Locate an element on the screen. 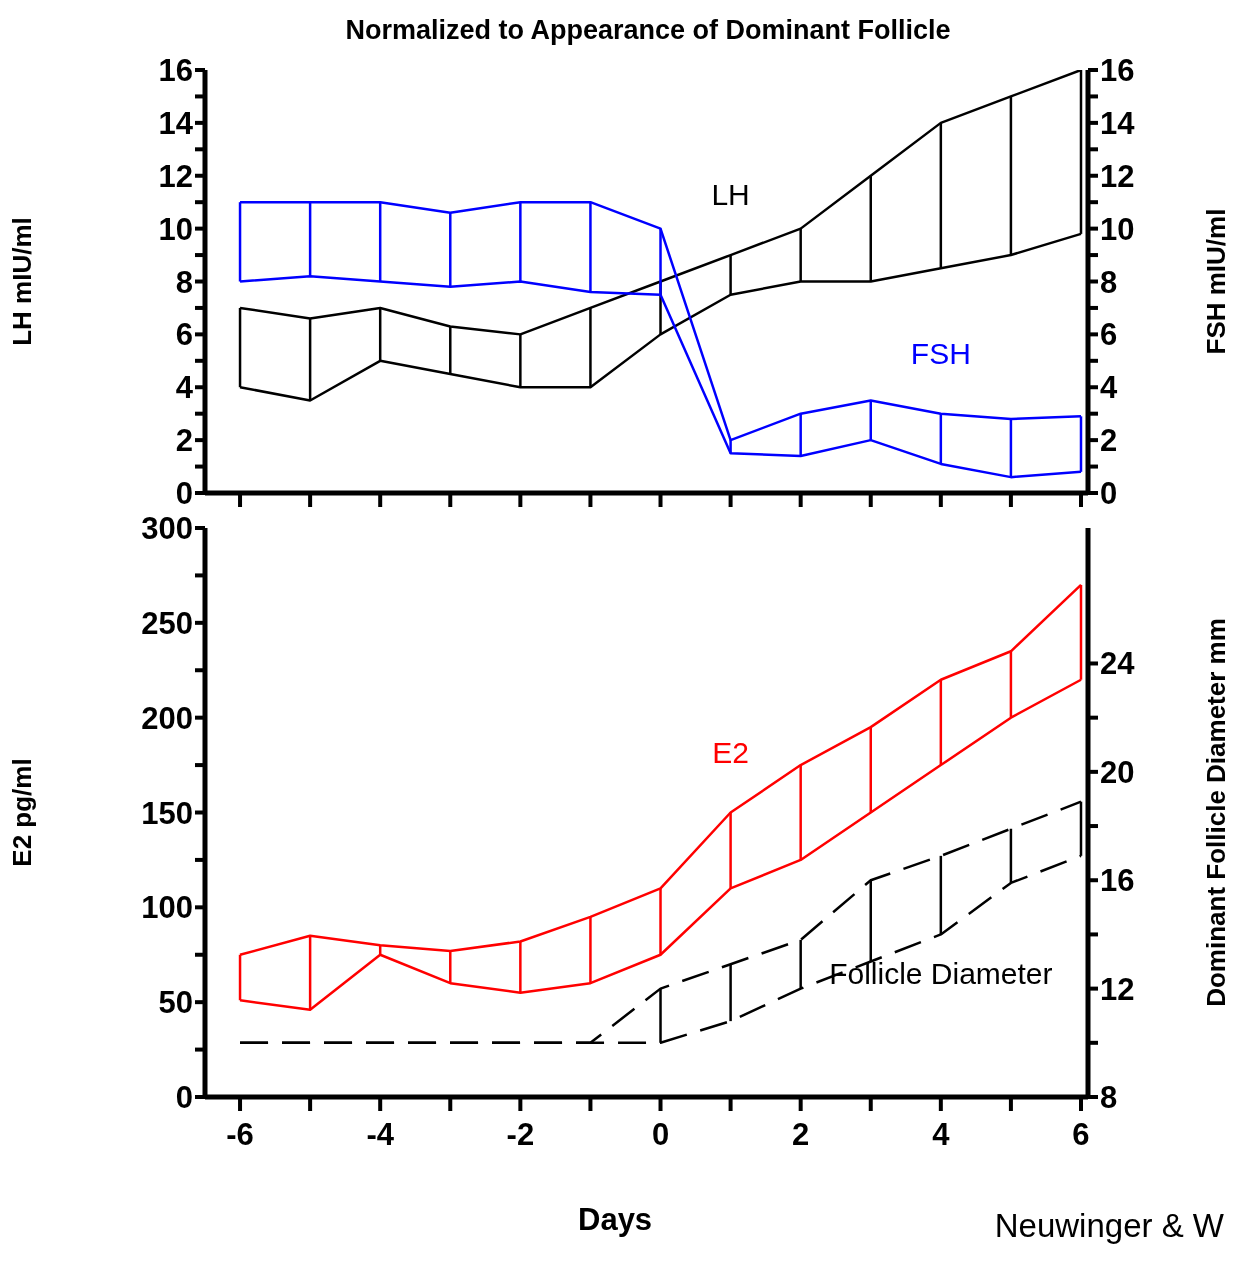  y-tick-label: 150 is located at coordinates (167, 813).